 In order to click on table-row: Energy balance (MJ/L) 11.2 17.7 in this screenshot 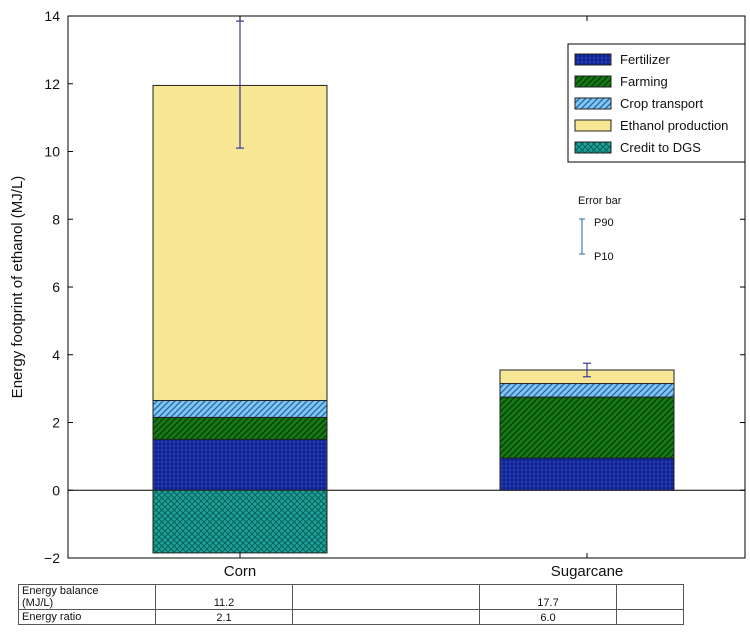, I will do `click(351, 597)`.